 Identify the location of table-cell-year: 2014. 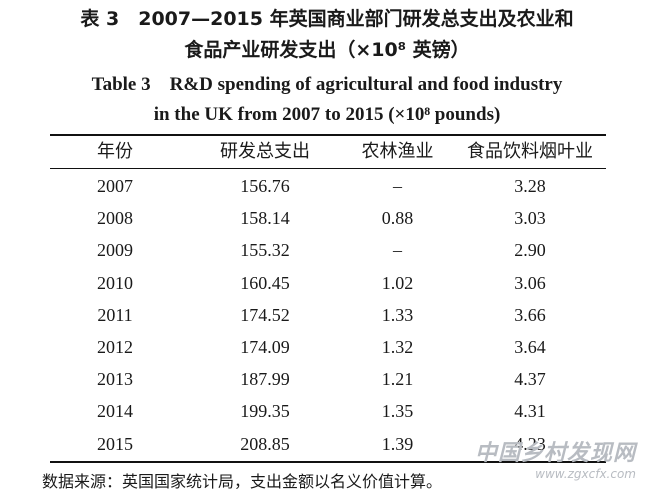
(115, 411).